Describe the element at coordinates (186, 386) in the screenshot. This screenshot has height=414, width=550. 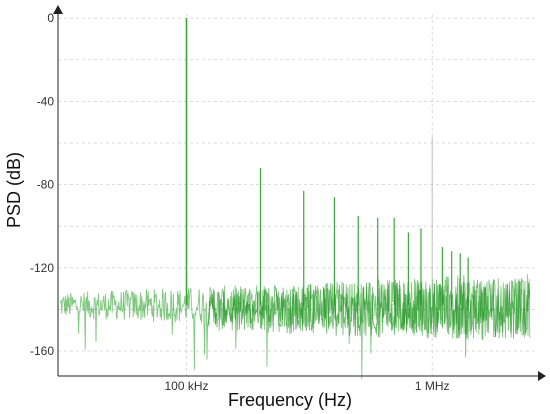
I see `x-tick-label: 100 kHz` at that location.